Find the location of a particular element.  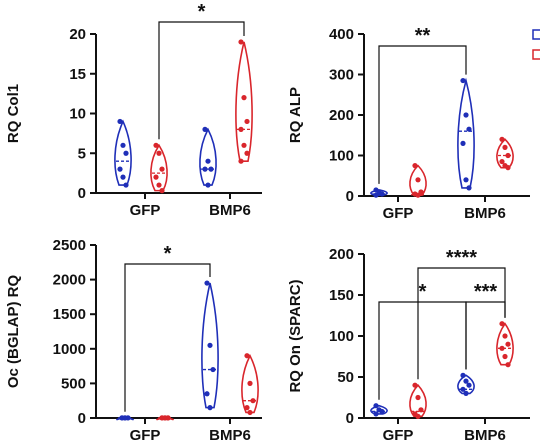

y-axis-label: RQ Col1 is located at coordinates (13, 113).